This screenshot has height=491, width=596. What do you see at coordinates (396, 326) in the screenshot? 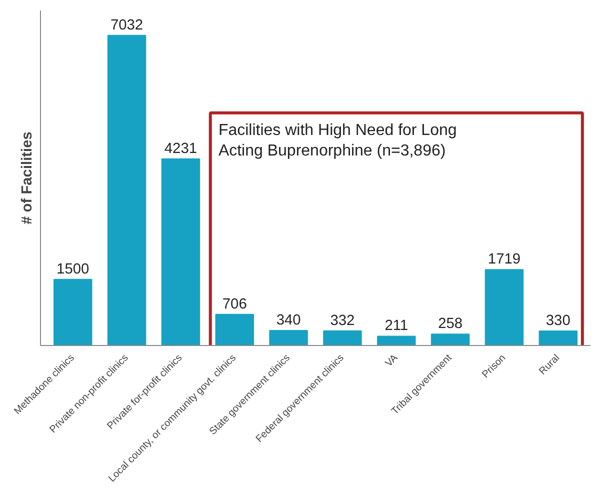
I see `data-label: 211` at bounding box center [396, 326].